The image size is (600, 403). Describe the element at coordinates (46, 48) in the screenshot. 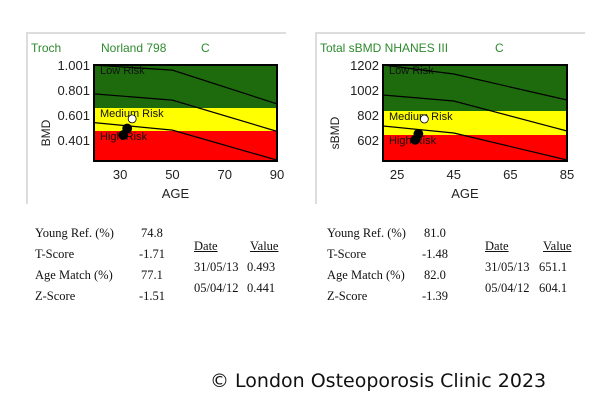

I see `chart-title-part: Troch` at that location.